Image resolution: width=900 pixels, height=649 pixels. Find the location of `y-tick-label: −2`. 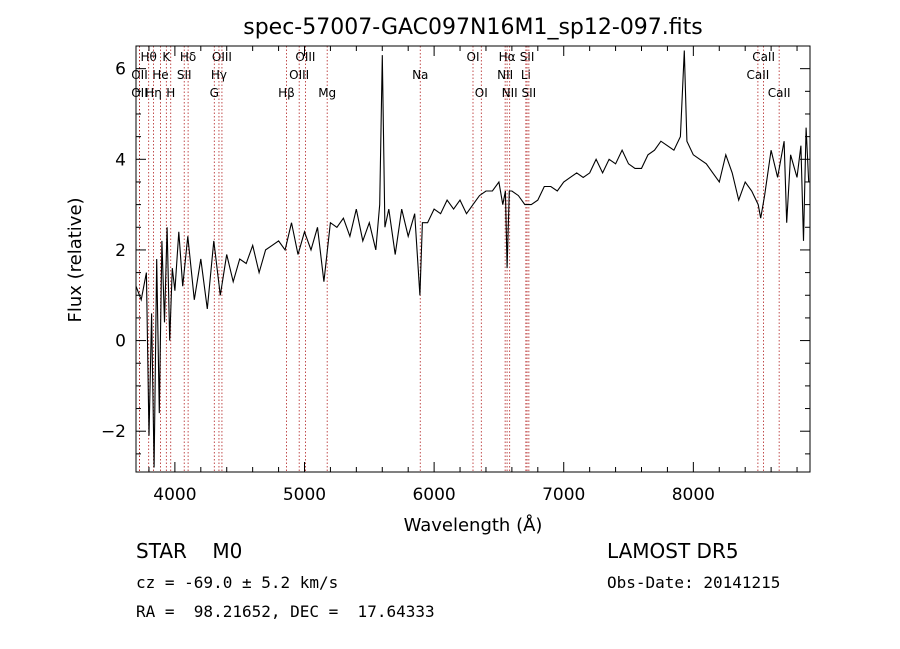

y-tick-label: −2 is located at coordinates (113, 432).